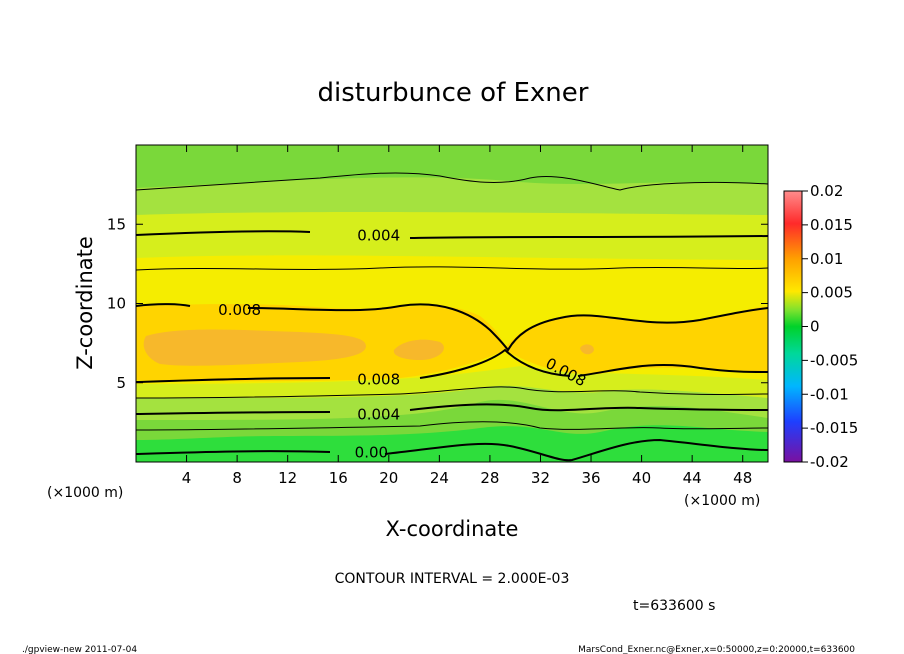 This screenshot has width=904, height=654. I want to click on x-tick-label: 12, so click(287, 478).